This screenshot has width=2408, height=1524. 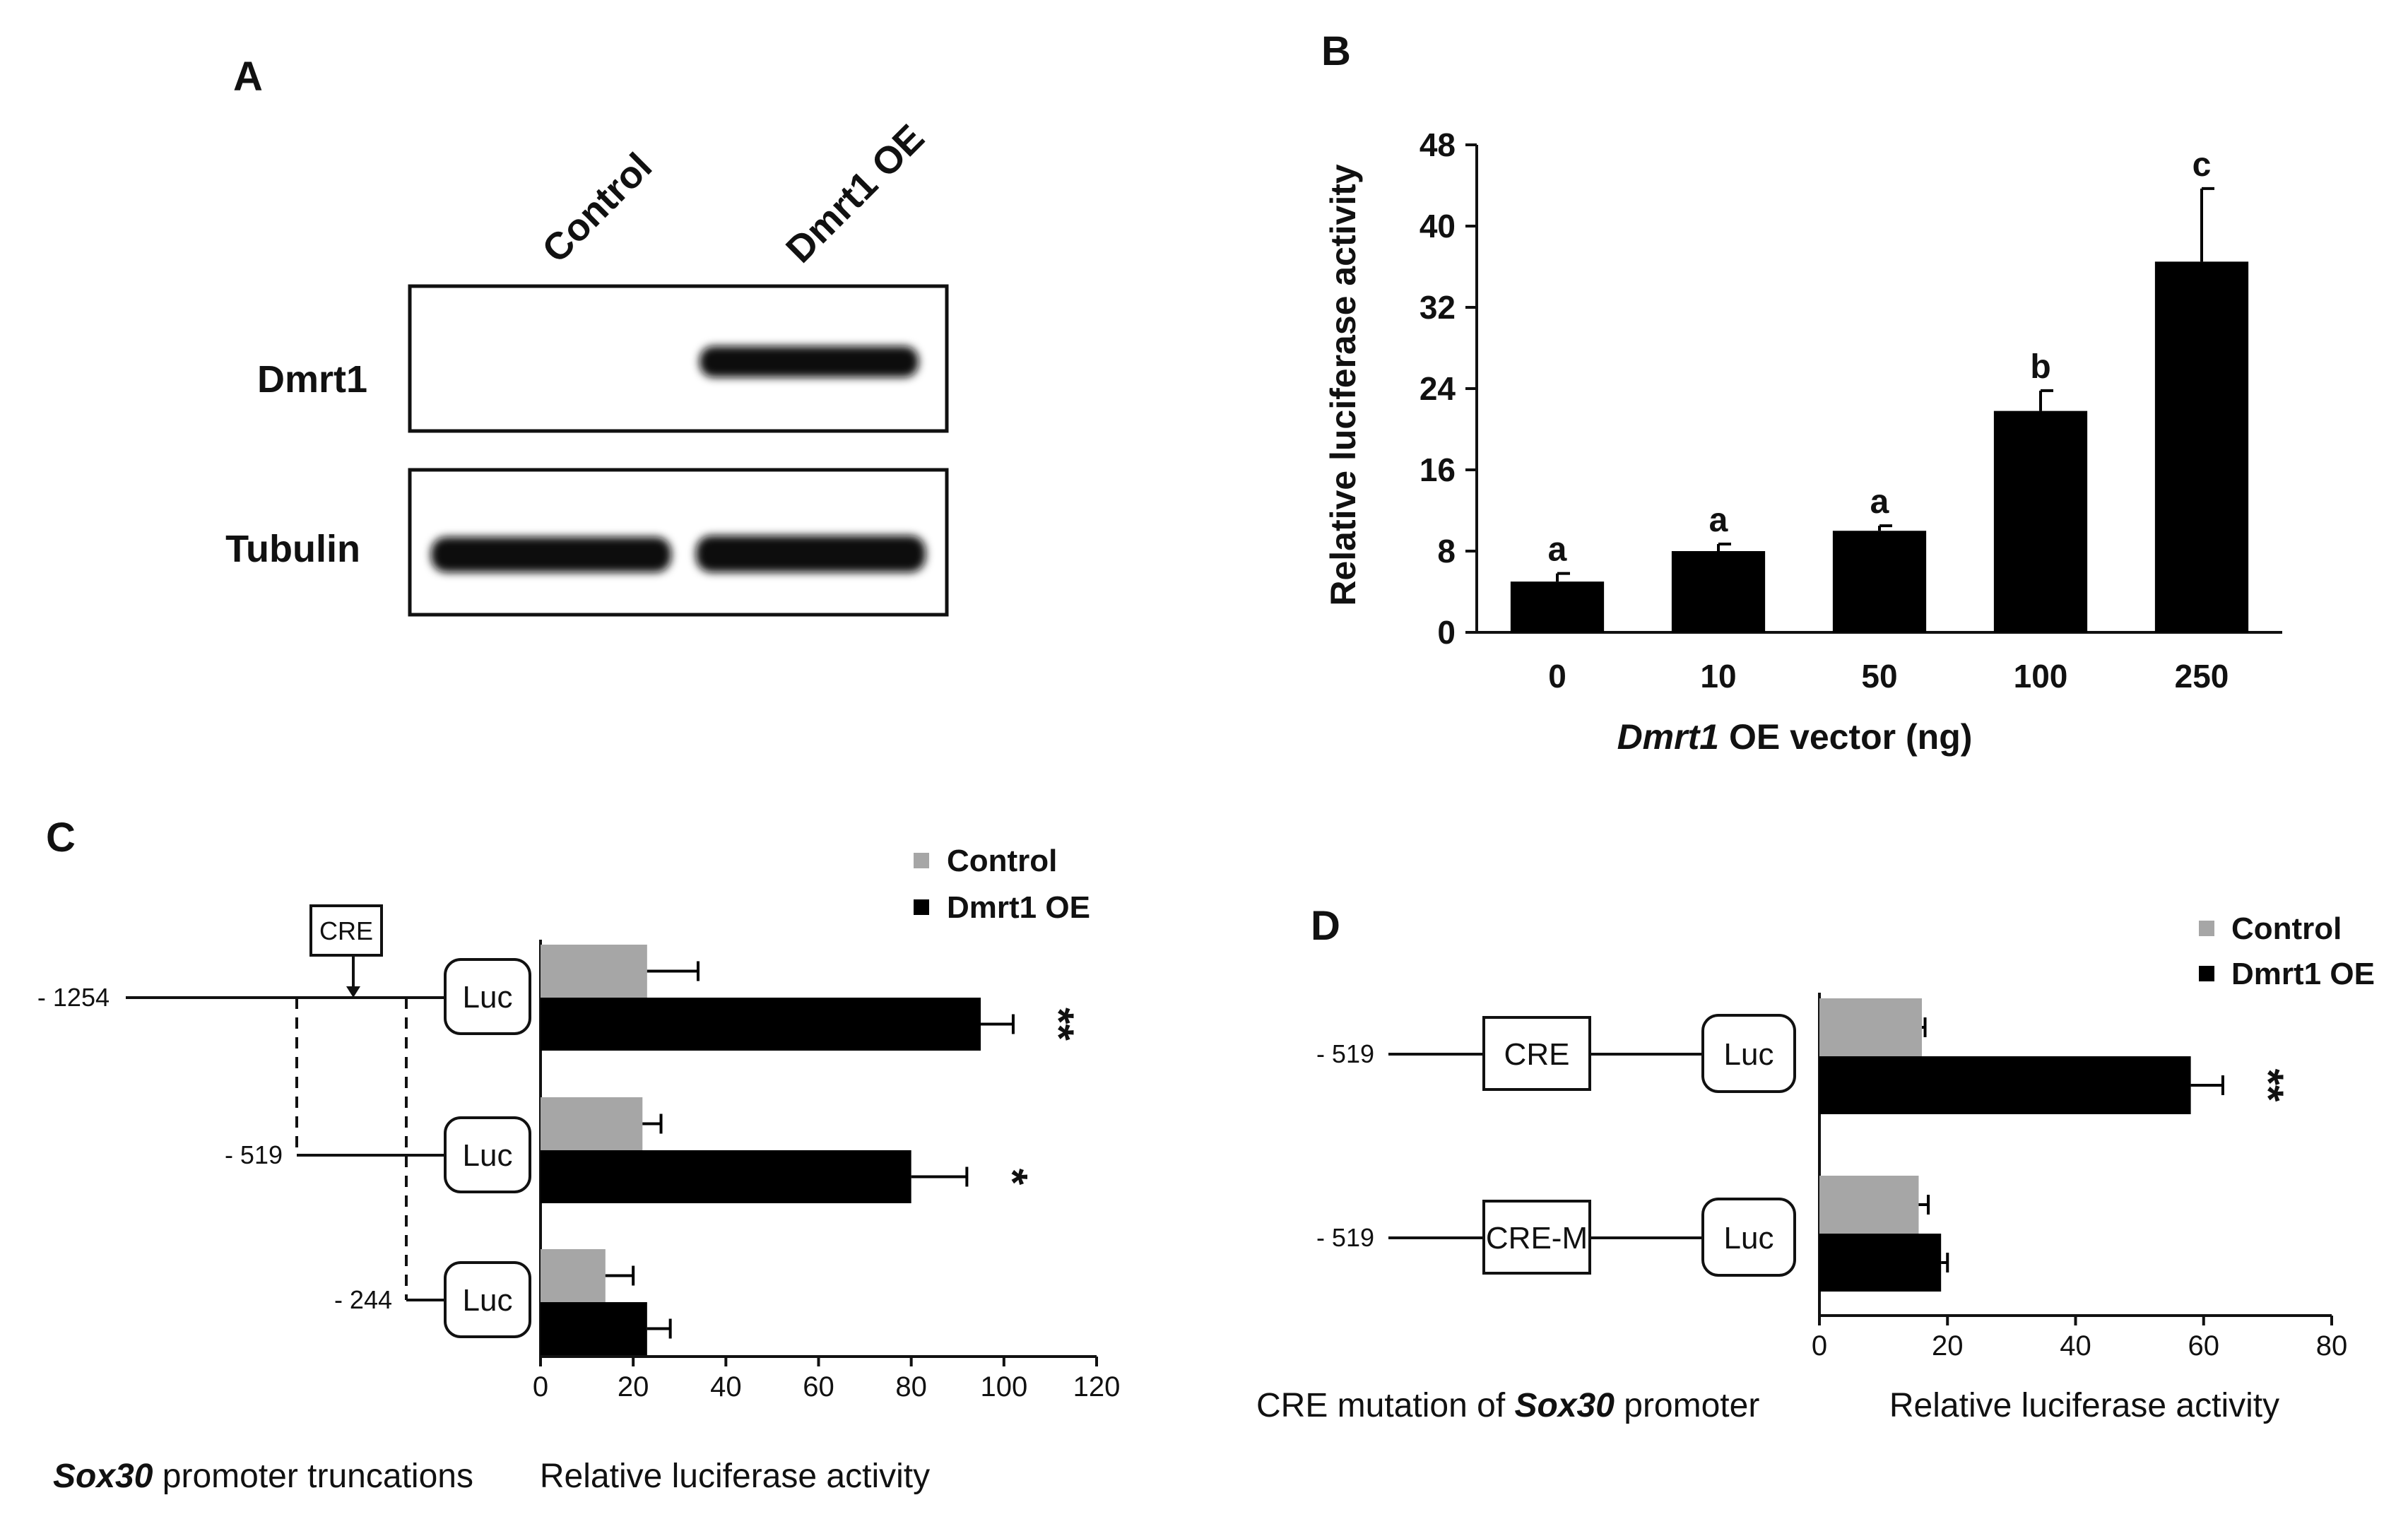 I want to click on construct-d-pos-2: - 519, so click(x=1345, y=1237).